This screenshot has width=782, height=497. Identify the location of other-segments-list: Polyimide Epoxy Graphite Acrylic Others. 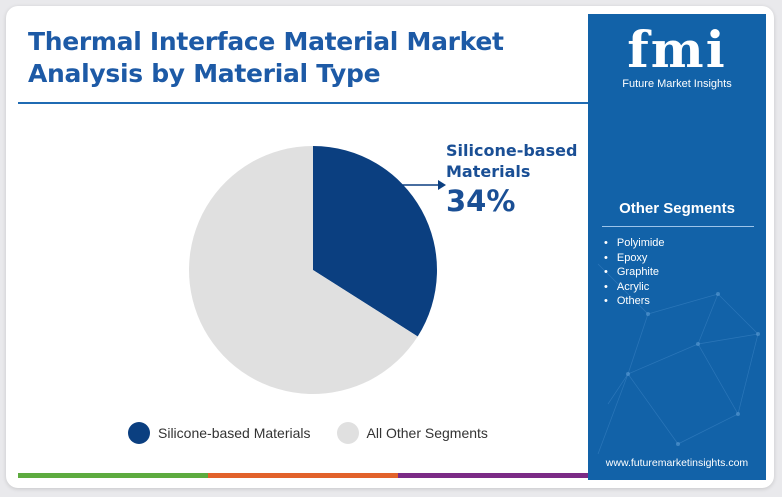
(634, 272).